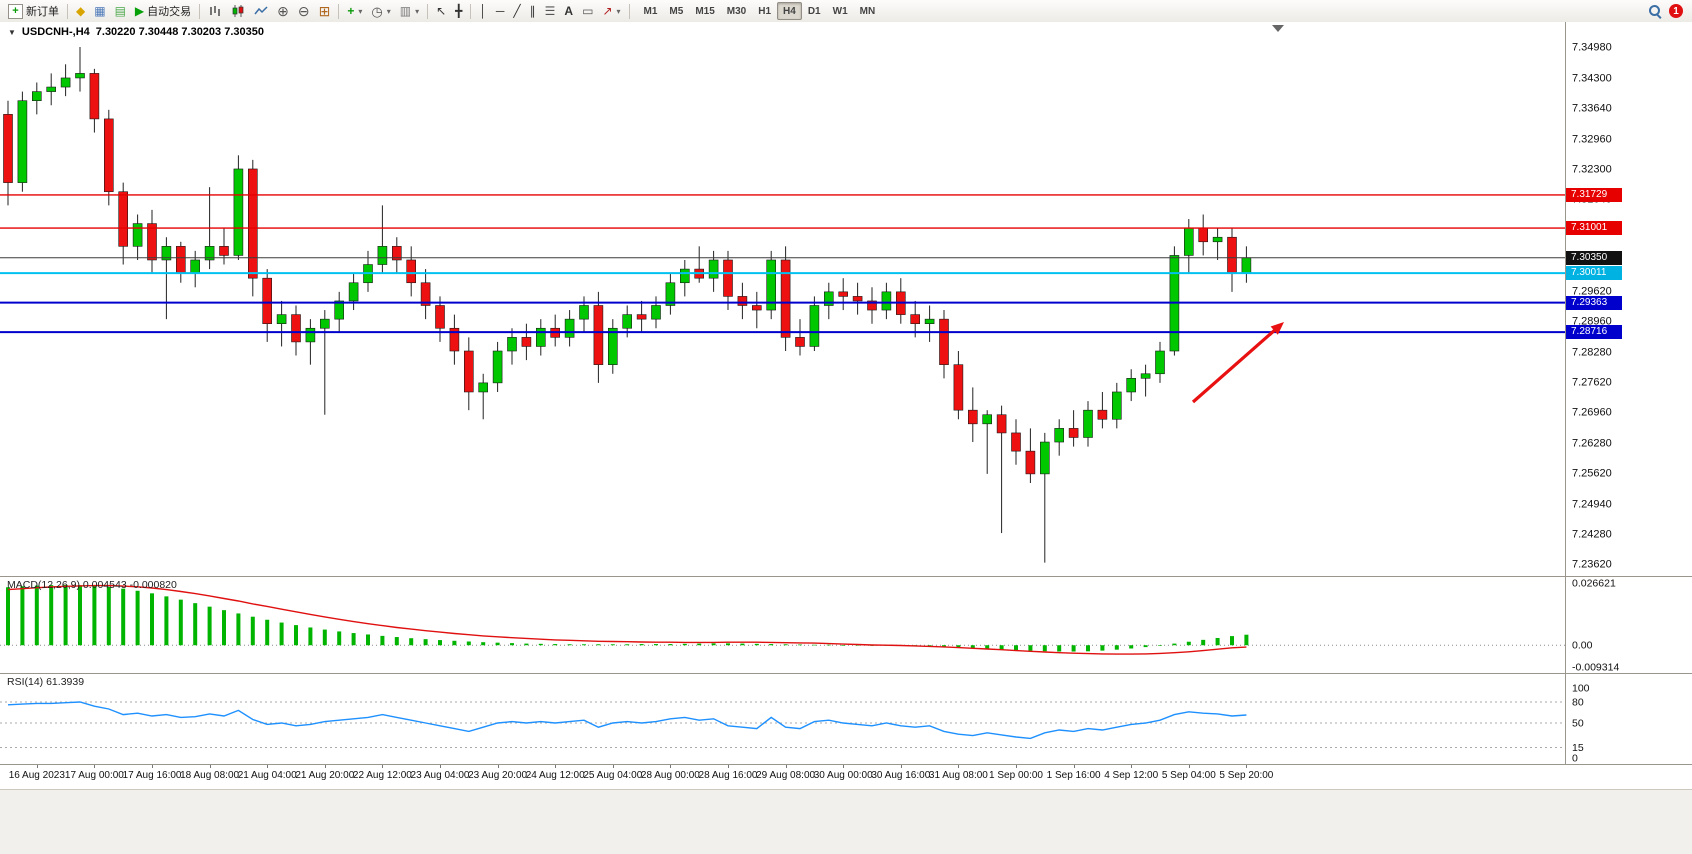 This screenshot has width=1692, height=854. What do you see at coordinates (238, 11) in the screenshot?
I see `candlestick-chart-button` at bounding box center [238, 11].